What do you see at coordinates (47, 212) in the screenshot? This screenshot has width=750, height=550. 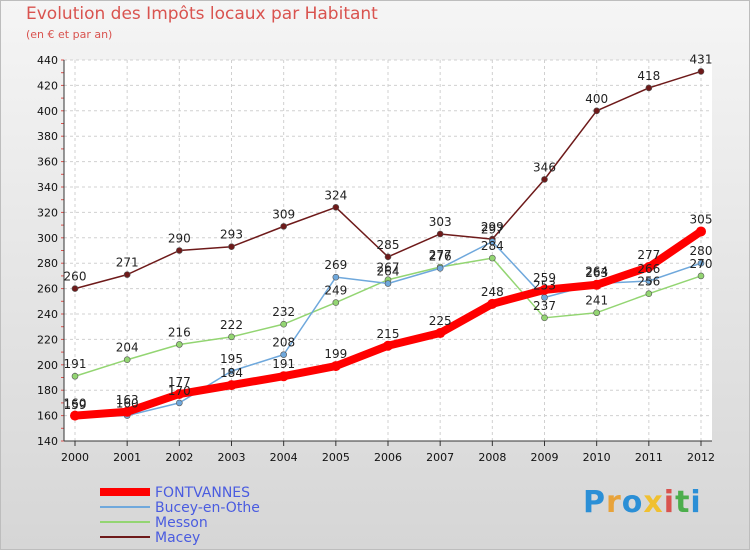 I see `y-tick-label: 320` at bounding box center [47, 212].